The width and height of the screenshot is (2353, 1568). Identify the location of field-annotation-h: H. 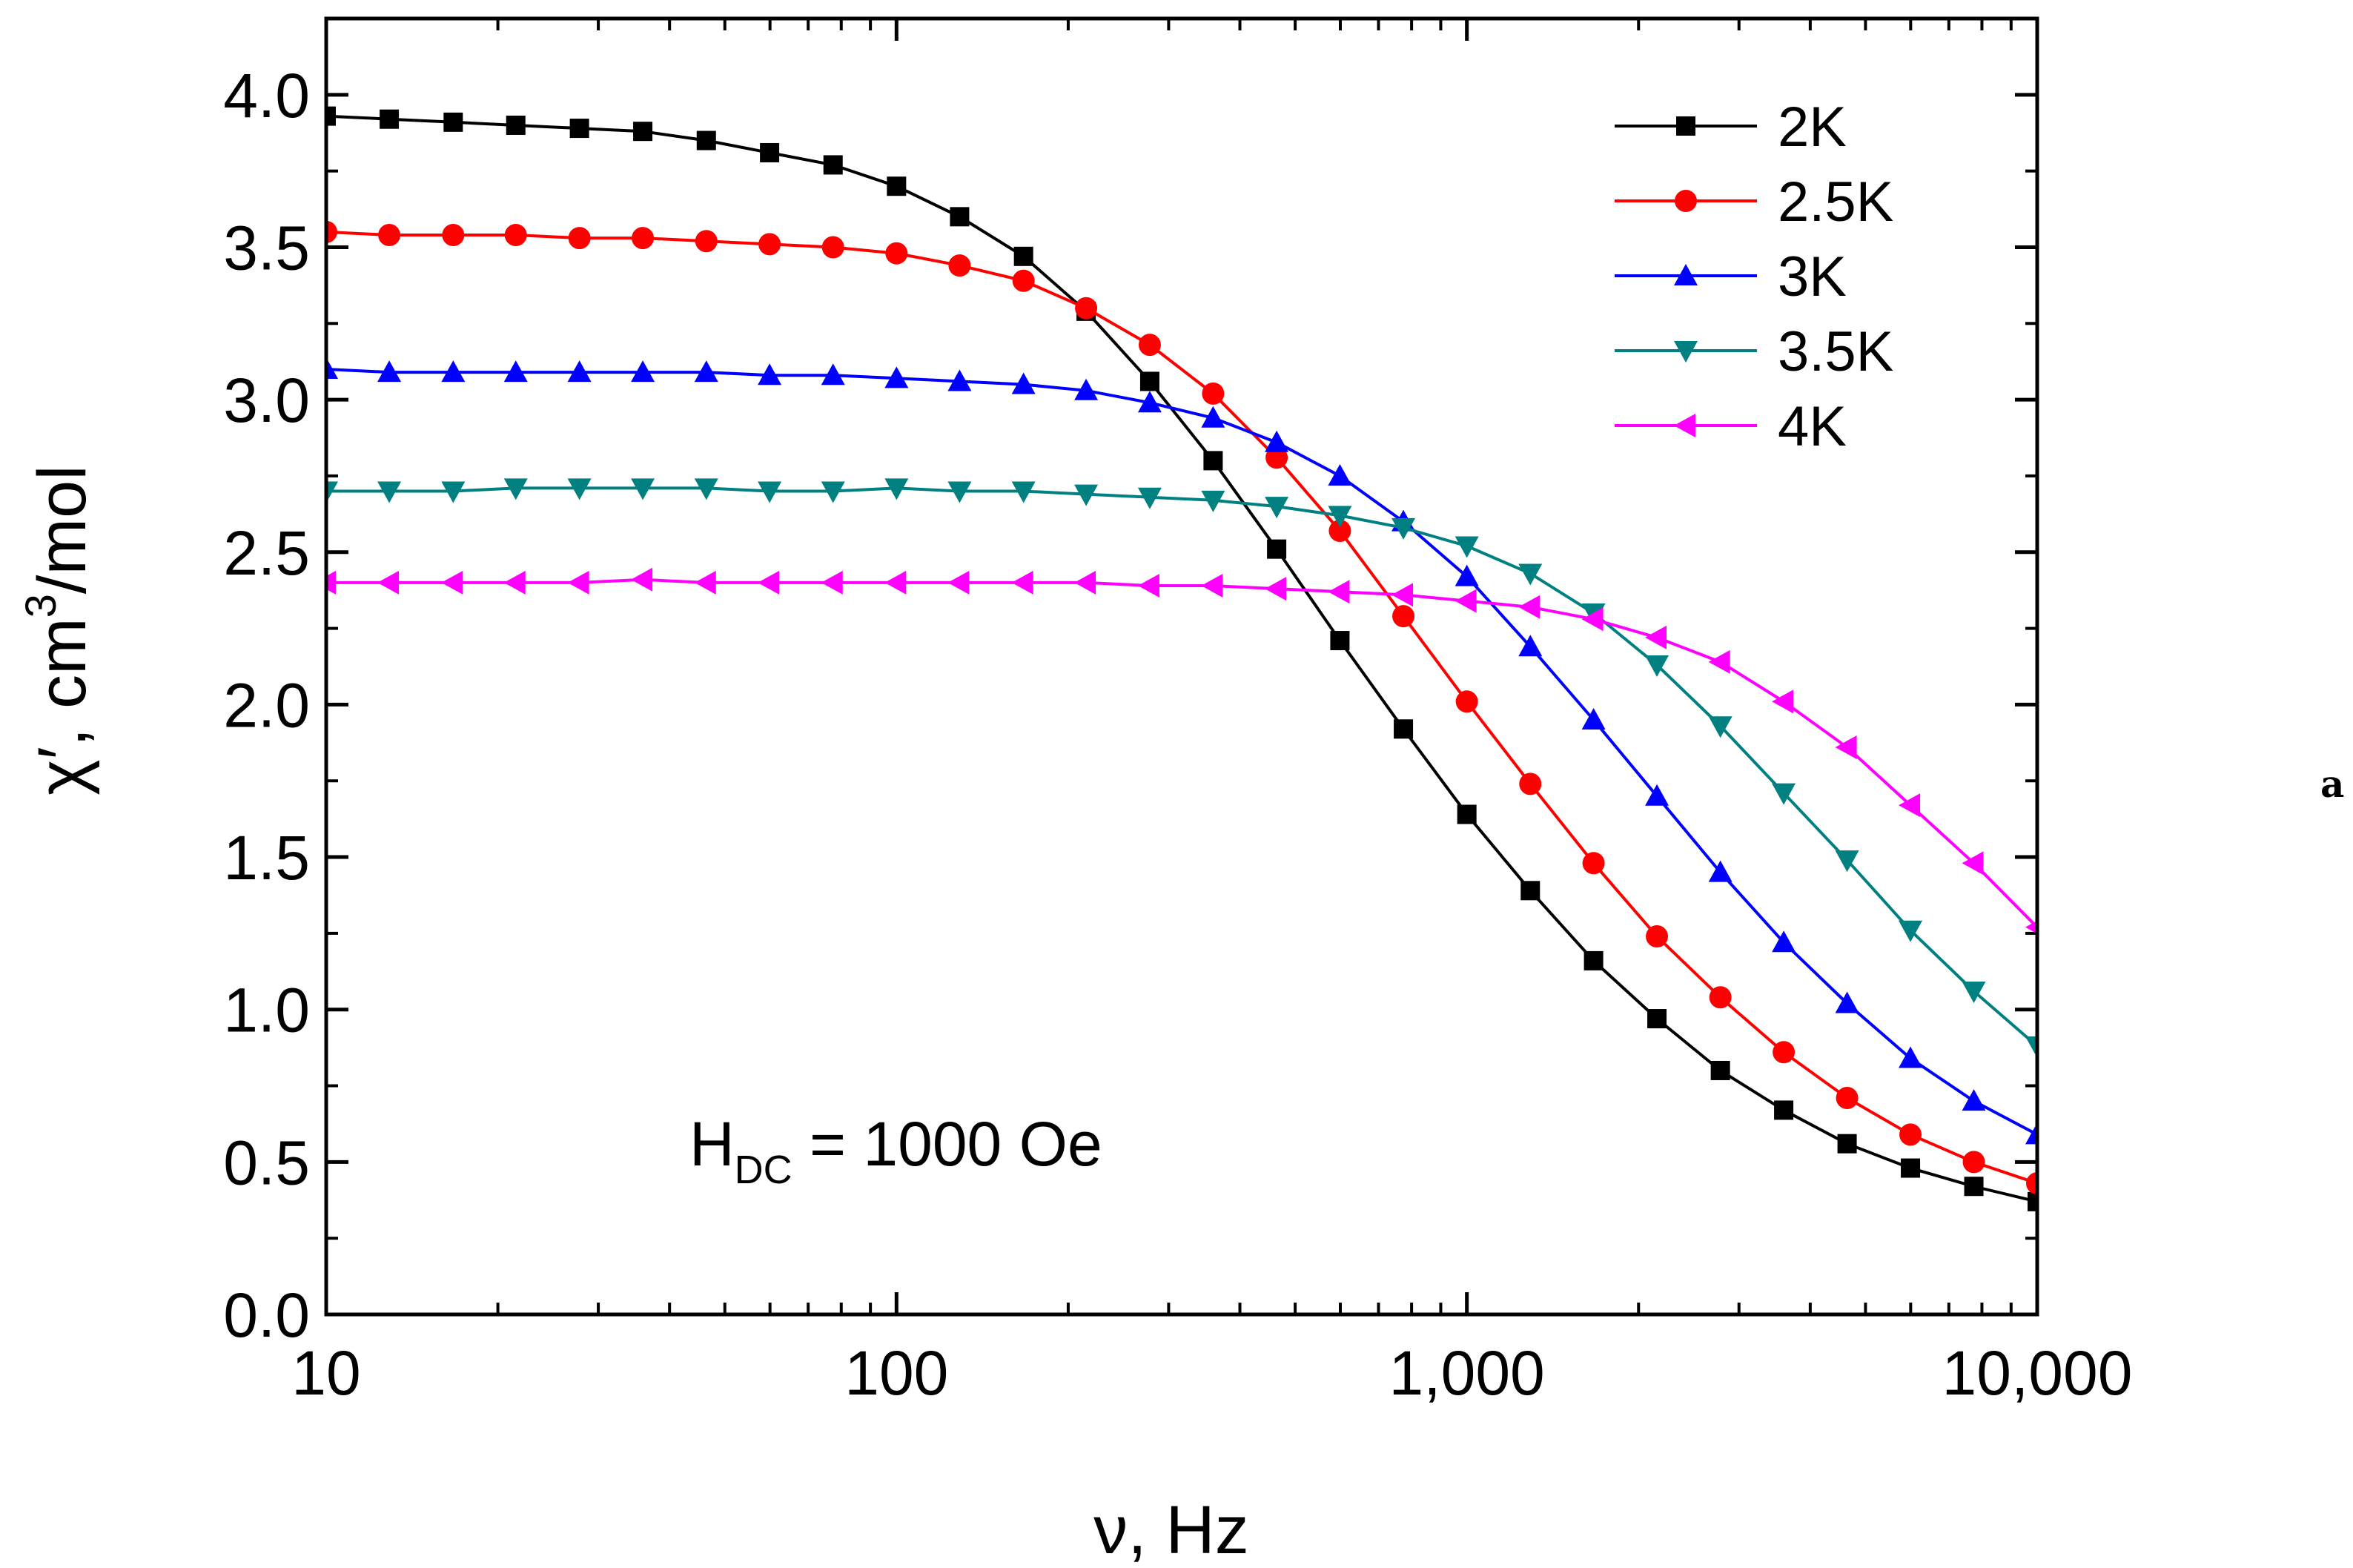
(712, 1144).